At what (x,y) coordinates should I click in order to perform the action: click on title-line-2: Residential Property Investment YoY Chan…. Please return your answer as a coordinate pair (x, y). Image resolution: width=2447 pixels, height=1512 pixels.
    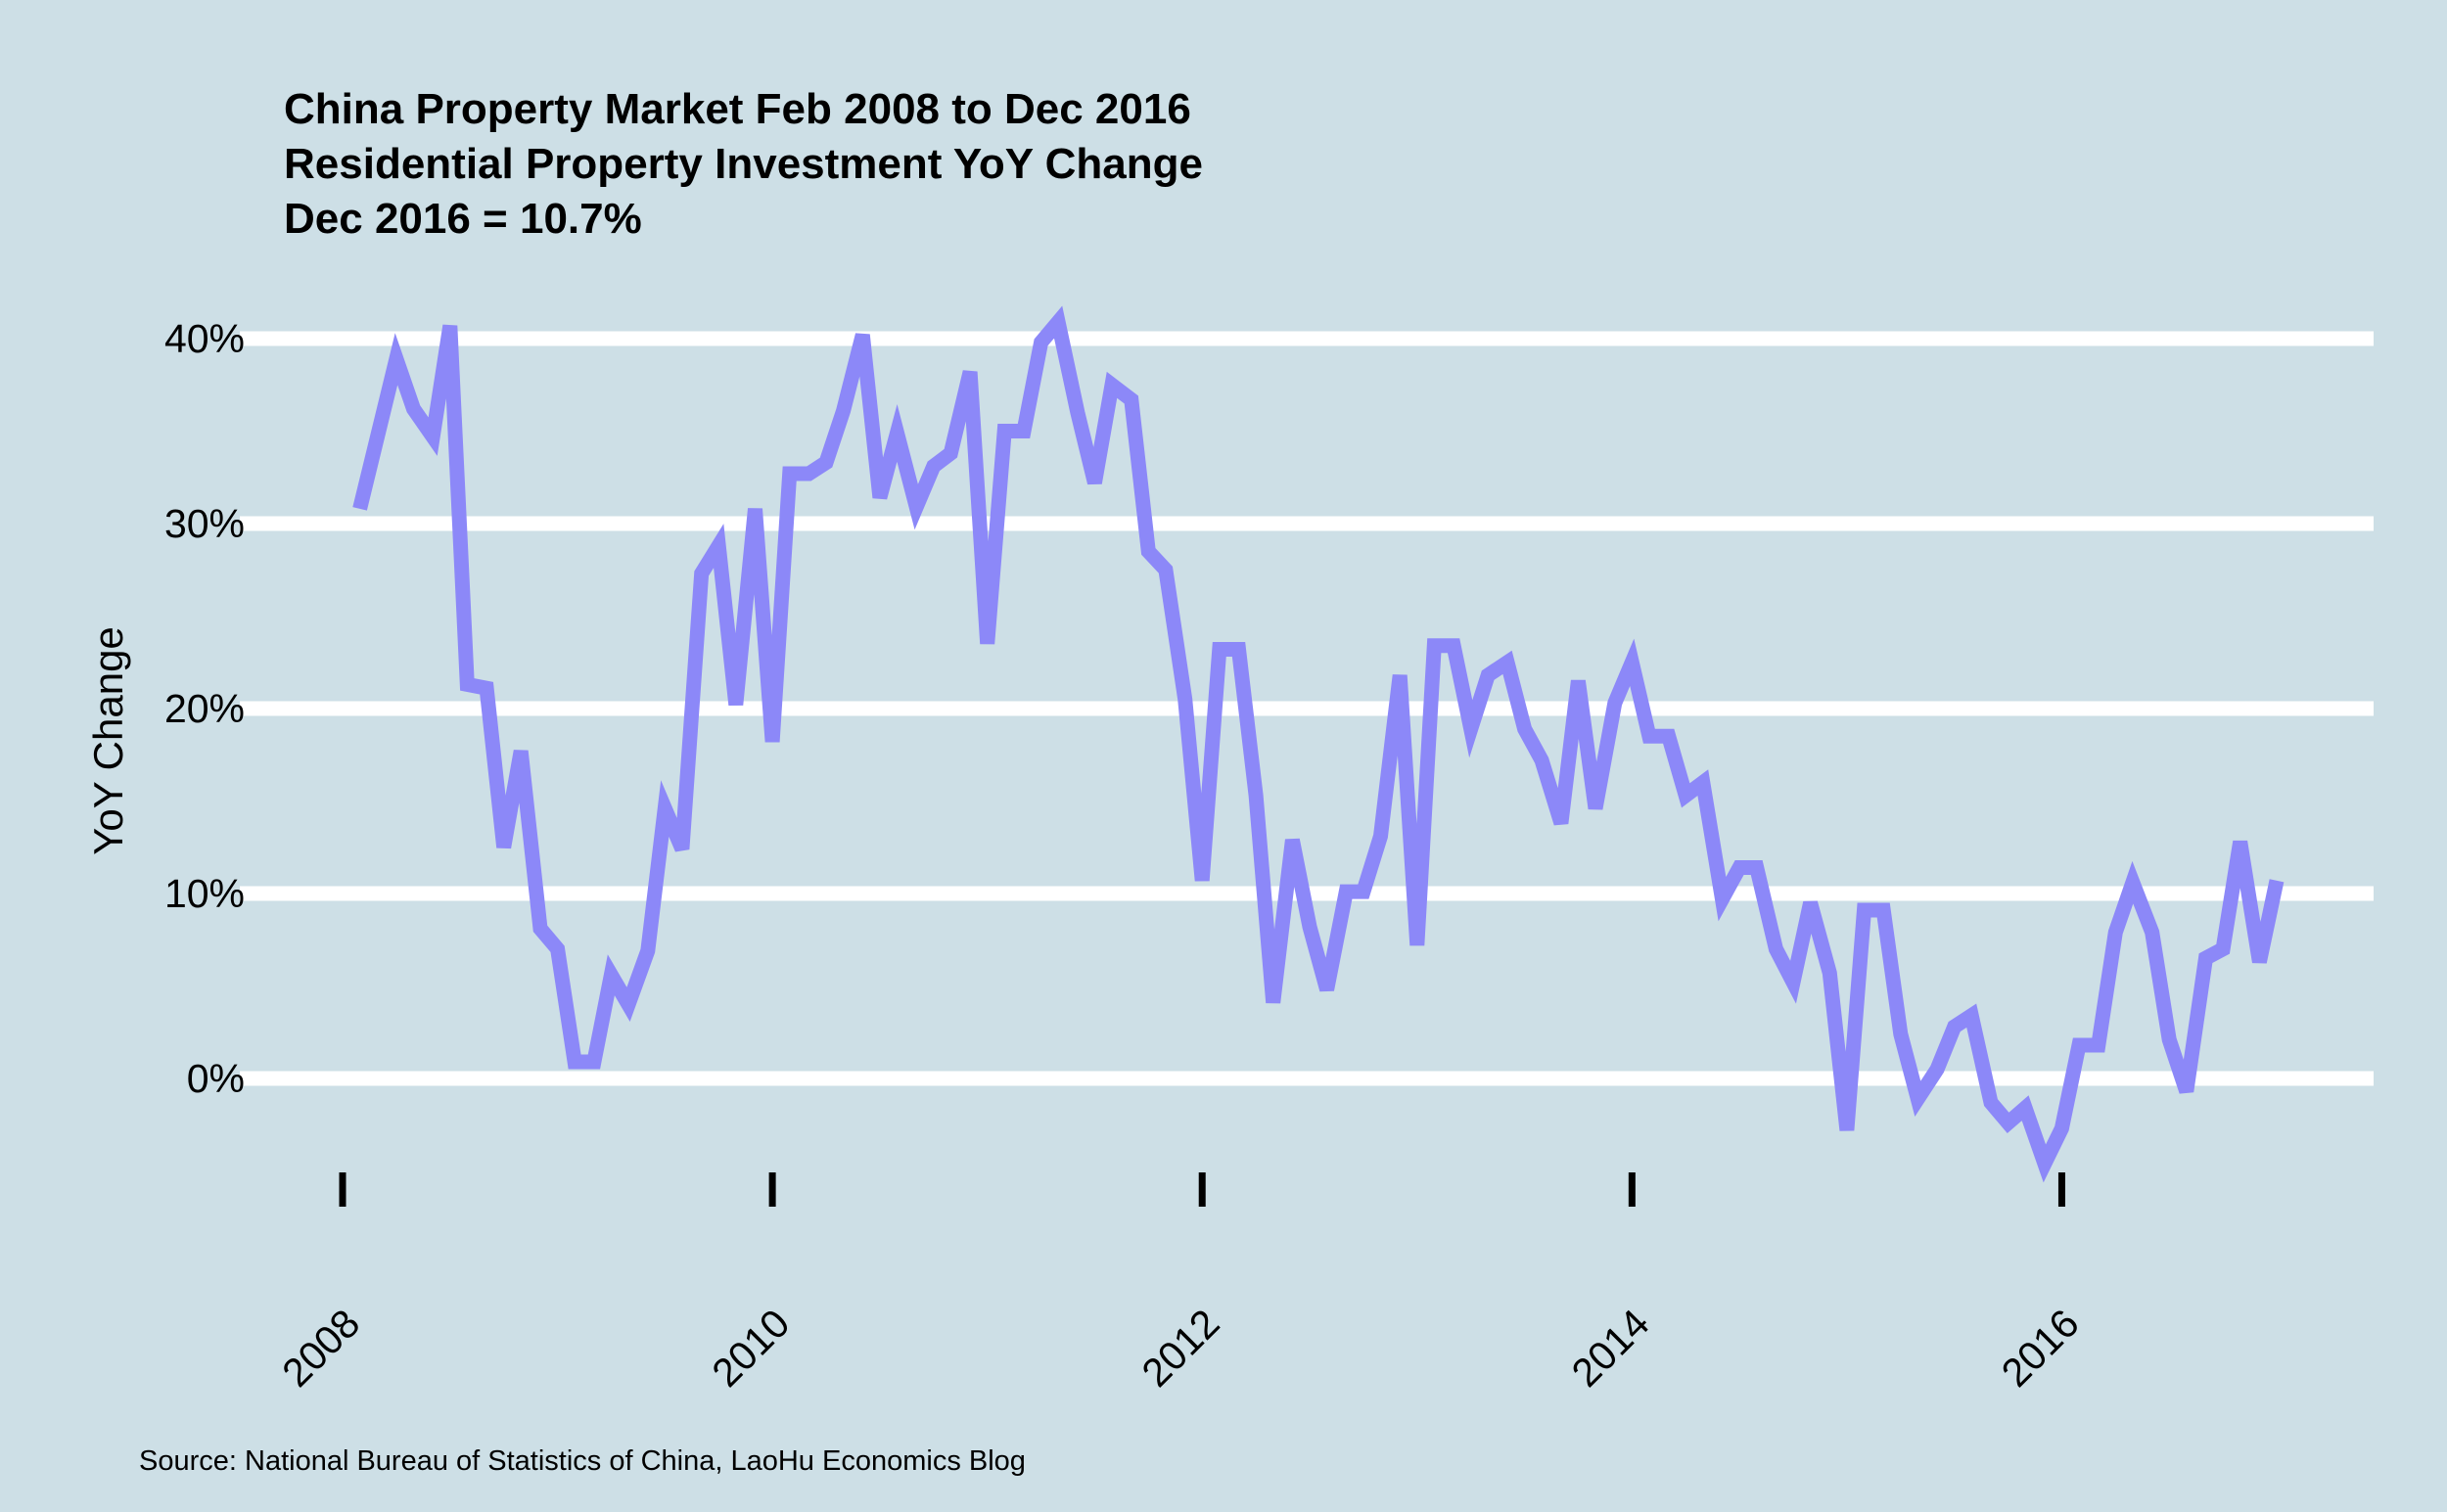
    Looking at the image, I should click on (743, 164).